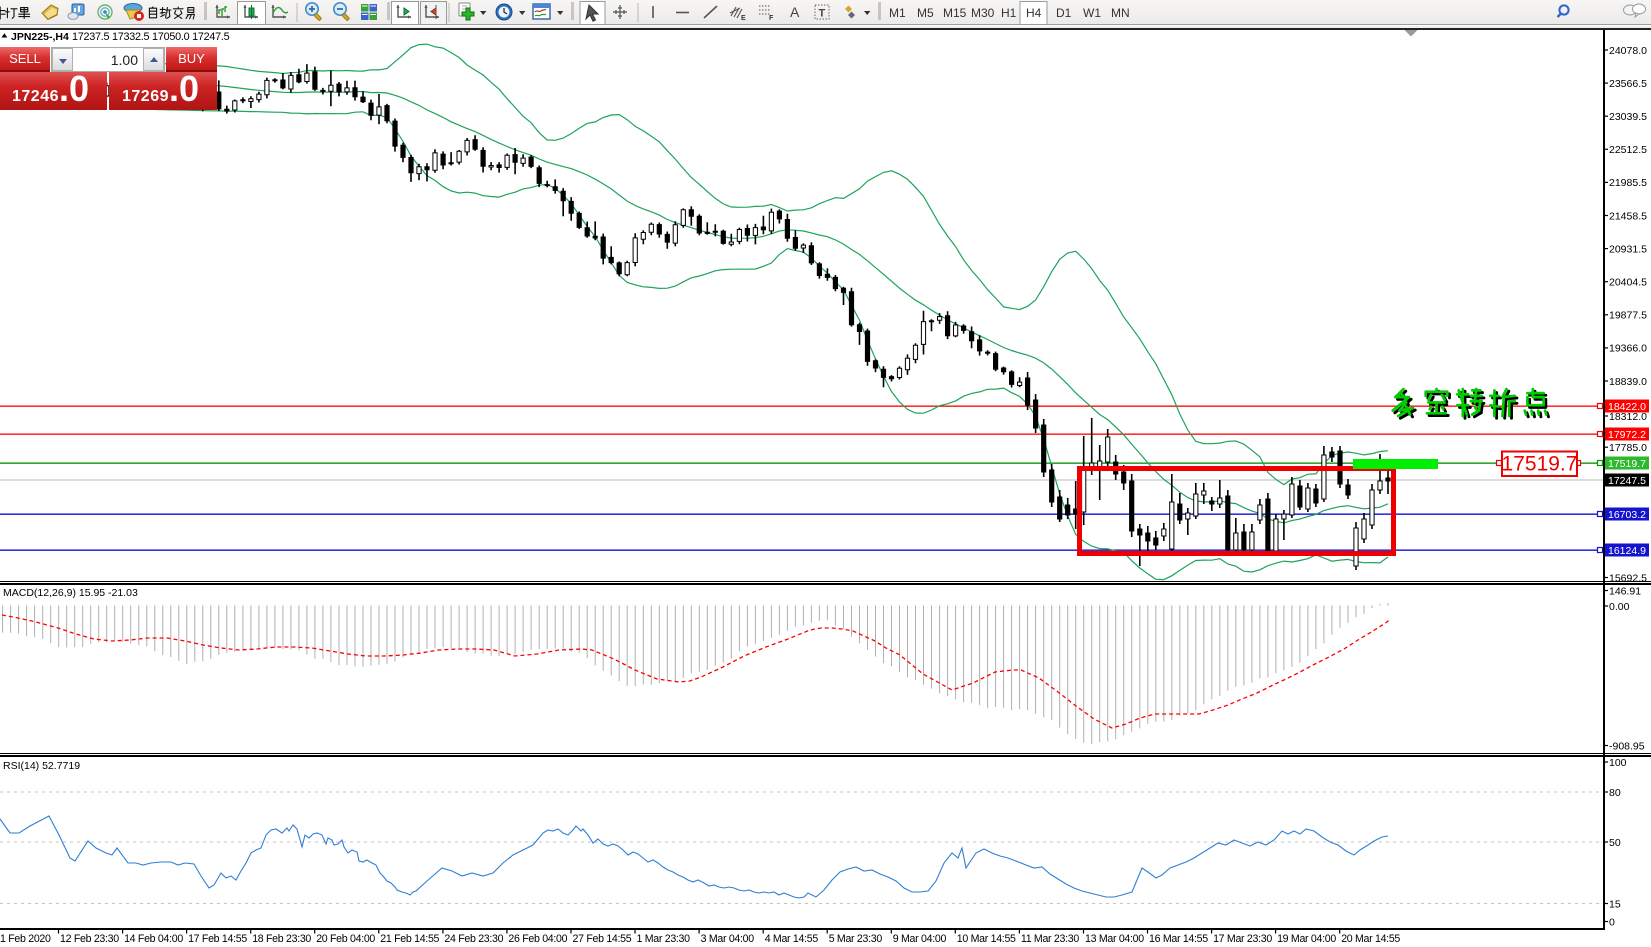 The height and width of the screenshot is (947, 1651). Describe the element at coordinates (664, 939) in the screenshot. I see `svg-text: 1 Mar 23:30` at that location.